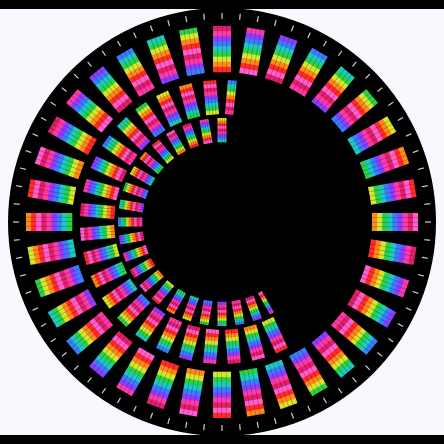 This screenshot has width=444, height=444. I want to click on center-hub, so click(222, 222).